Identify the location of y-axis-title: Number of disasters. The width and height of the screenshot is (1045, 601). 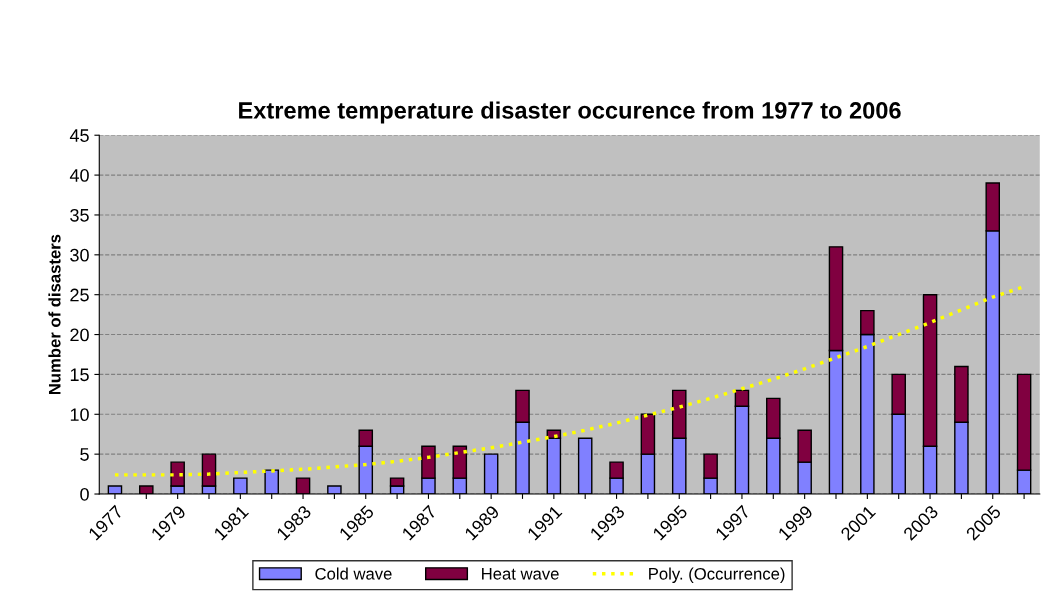
(54, 314).